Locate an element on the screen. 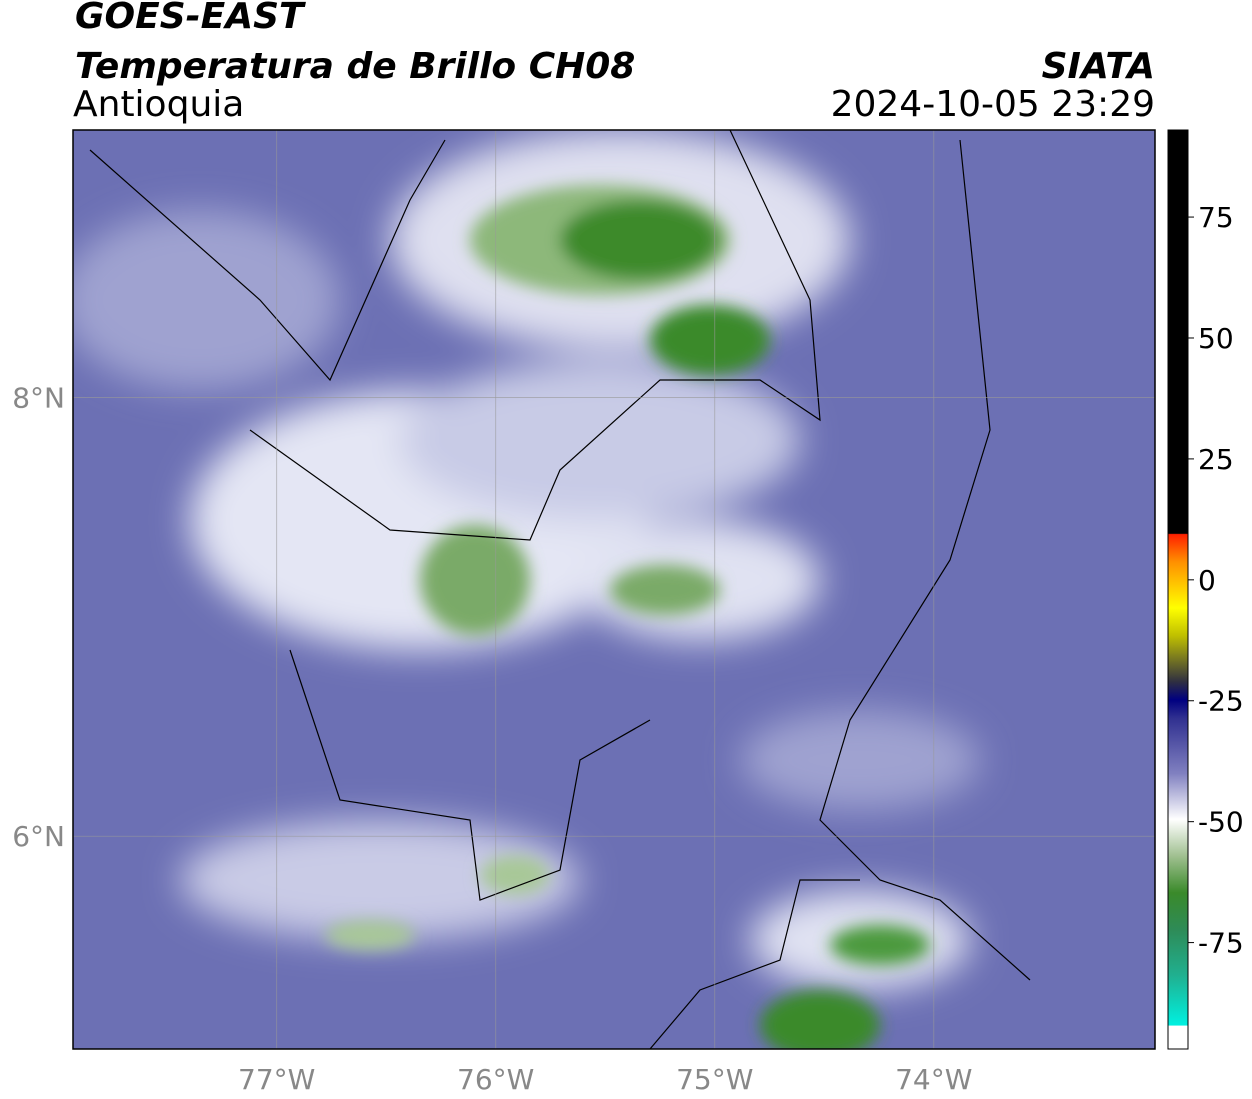 The height and width of the screenshot is (1099, 1252). colorbar-tick-label: -25 is located at coordinates (1221, 701).